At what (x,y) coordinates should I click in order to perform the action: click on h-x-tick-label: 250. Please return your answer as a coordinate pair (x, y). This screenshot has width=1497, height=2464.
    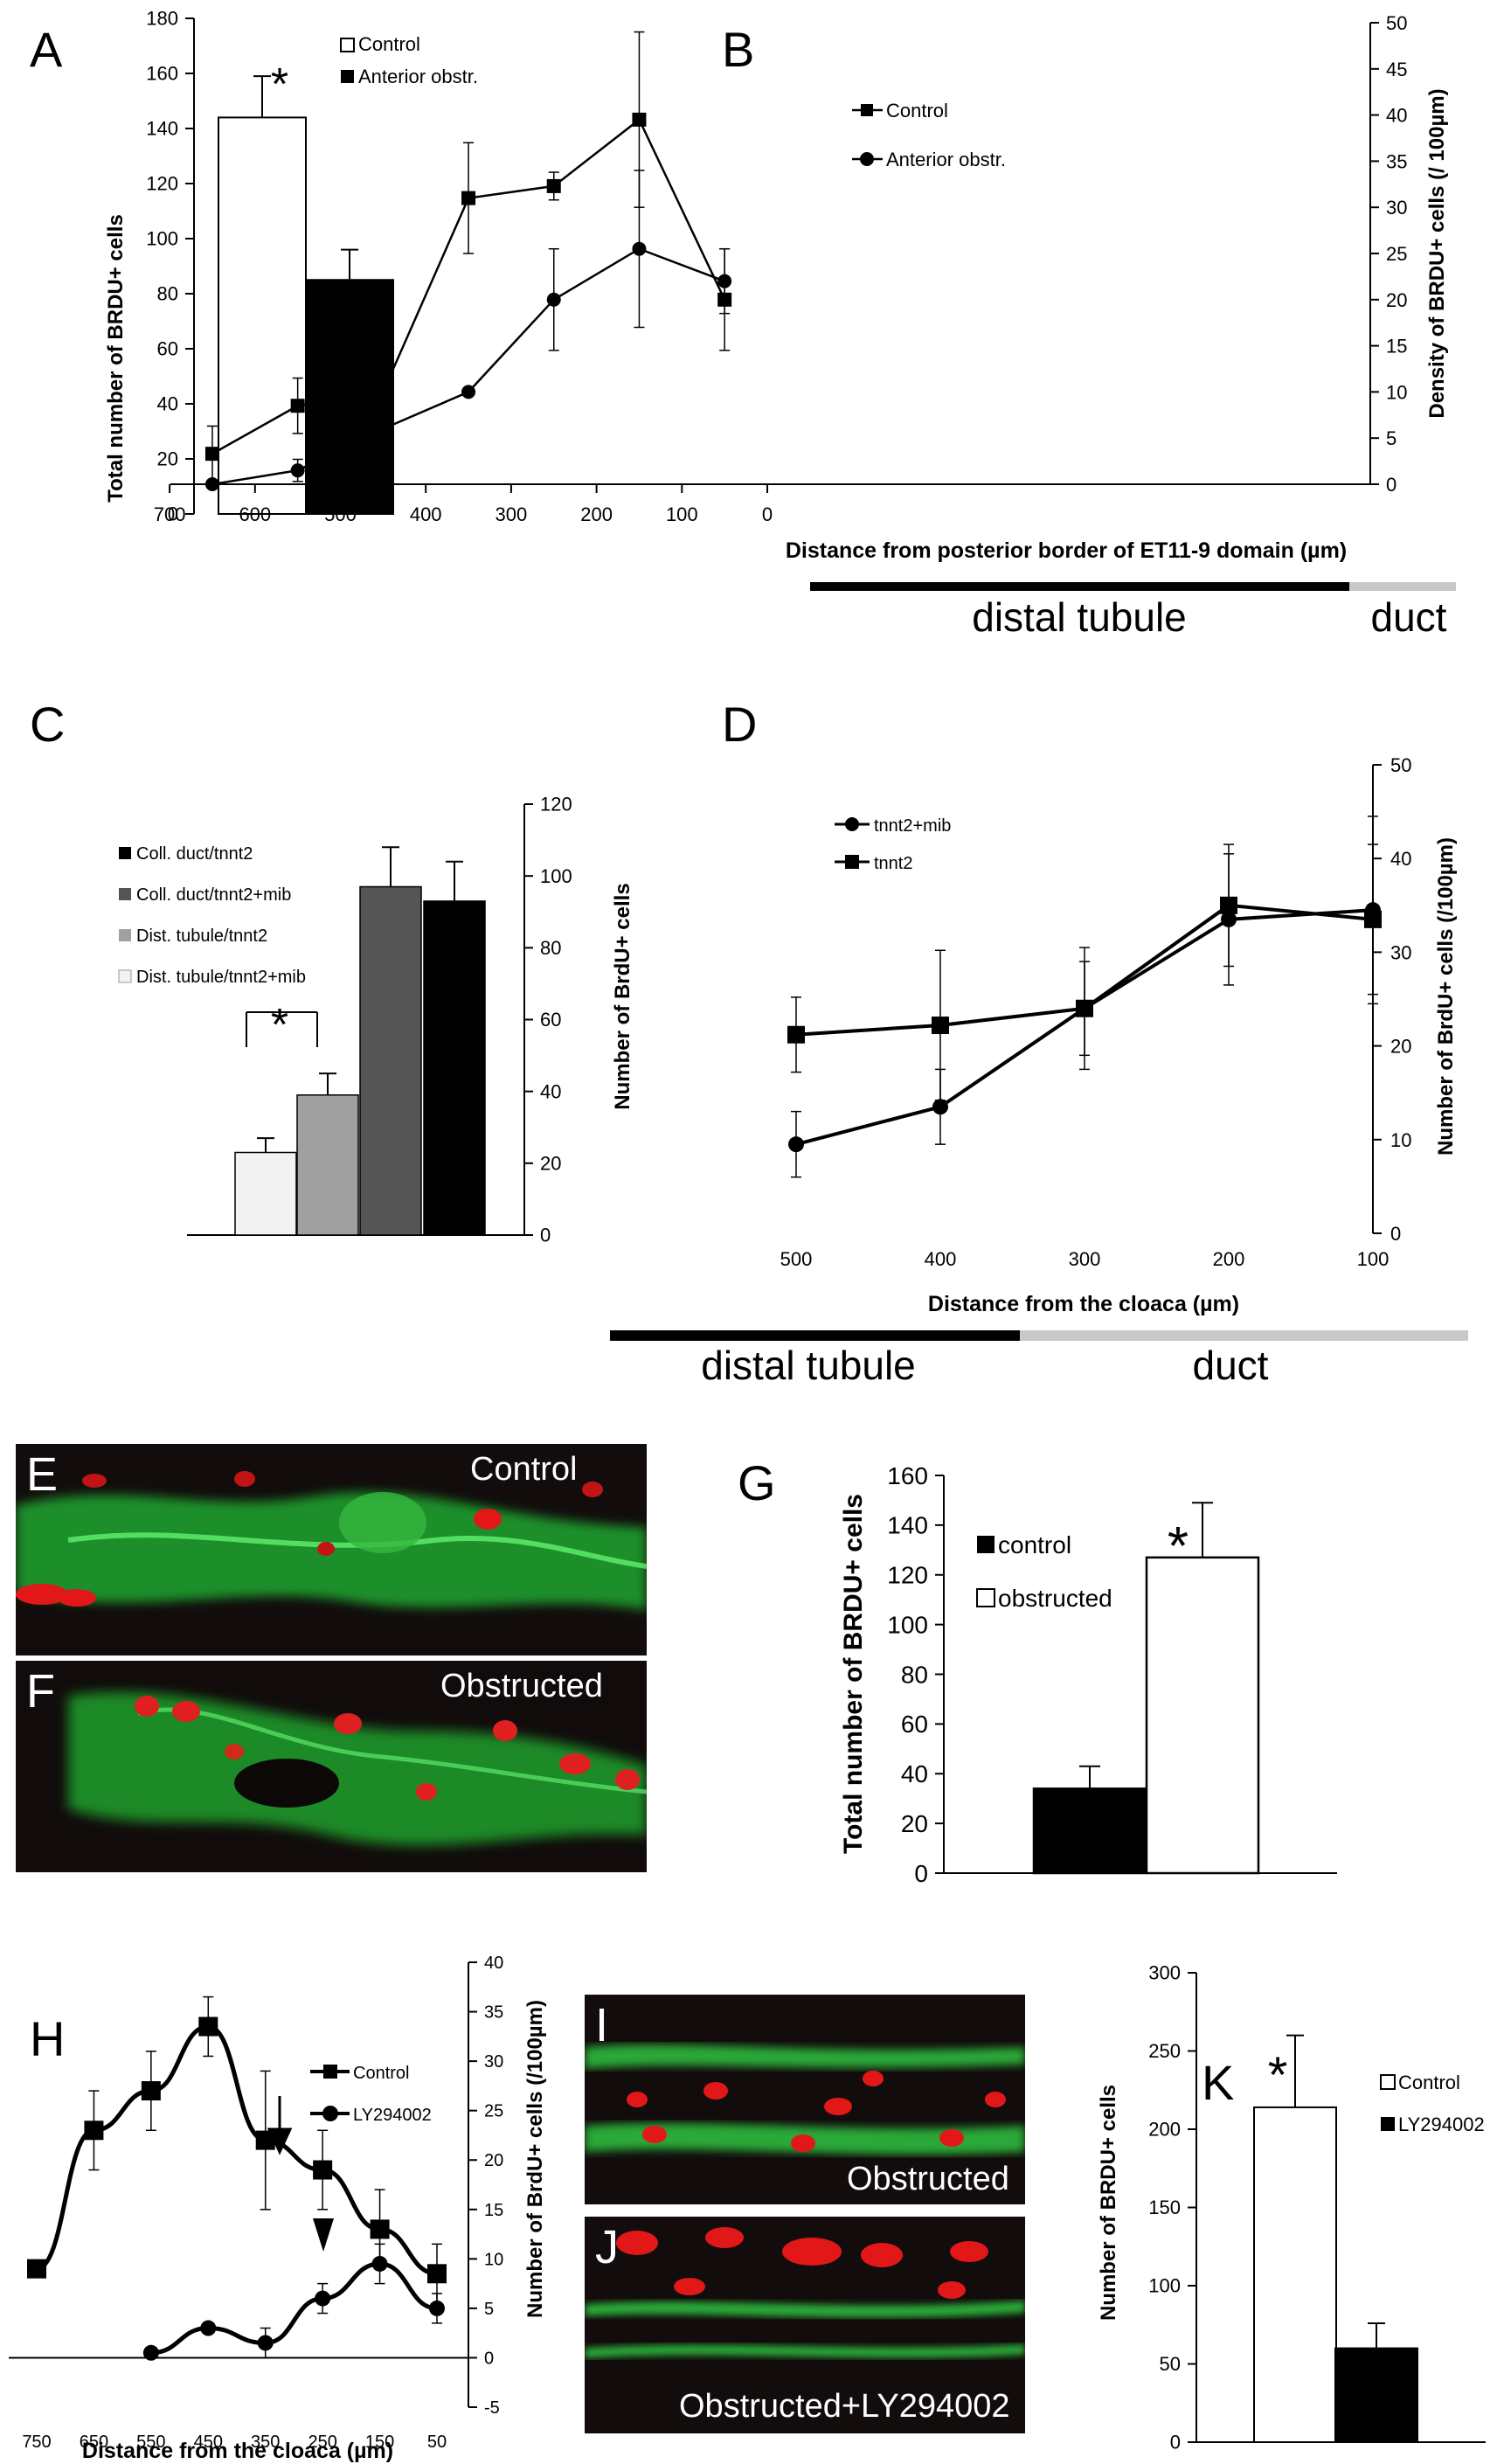
    Looking at the image, I should click on (322, 2442).